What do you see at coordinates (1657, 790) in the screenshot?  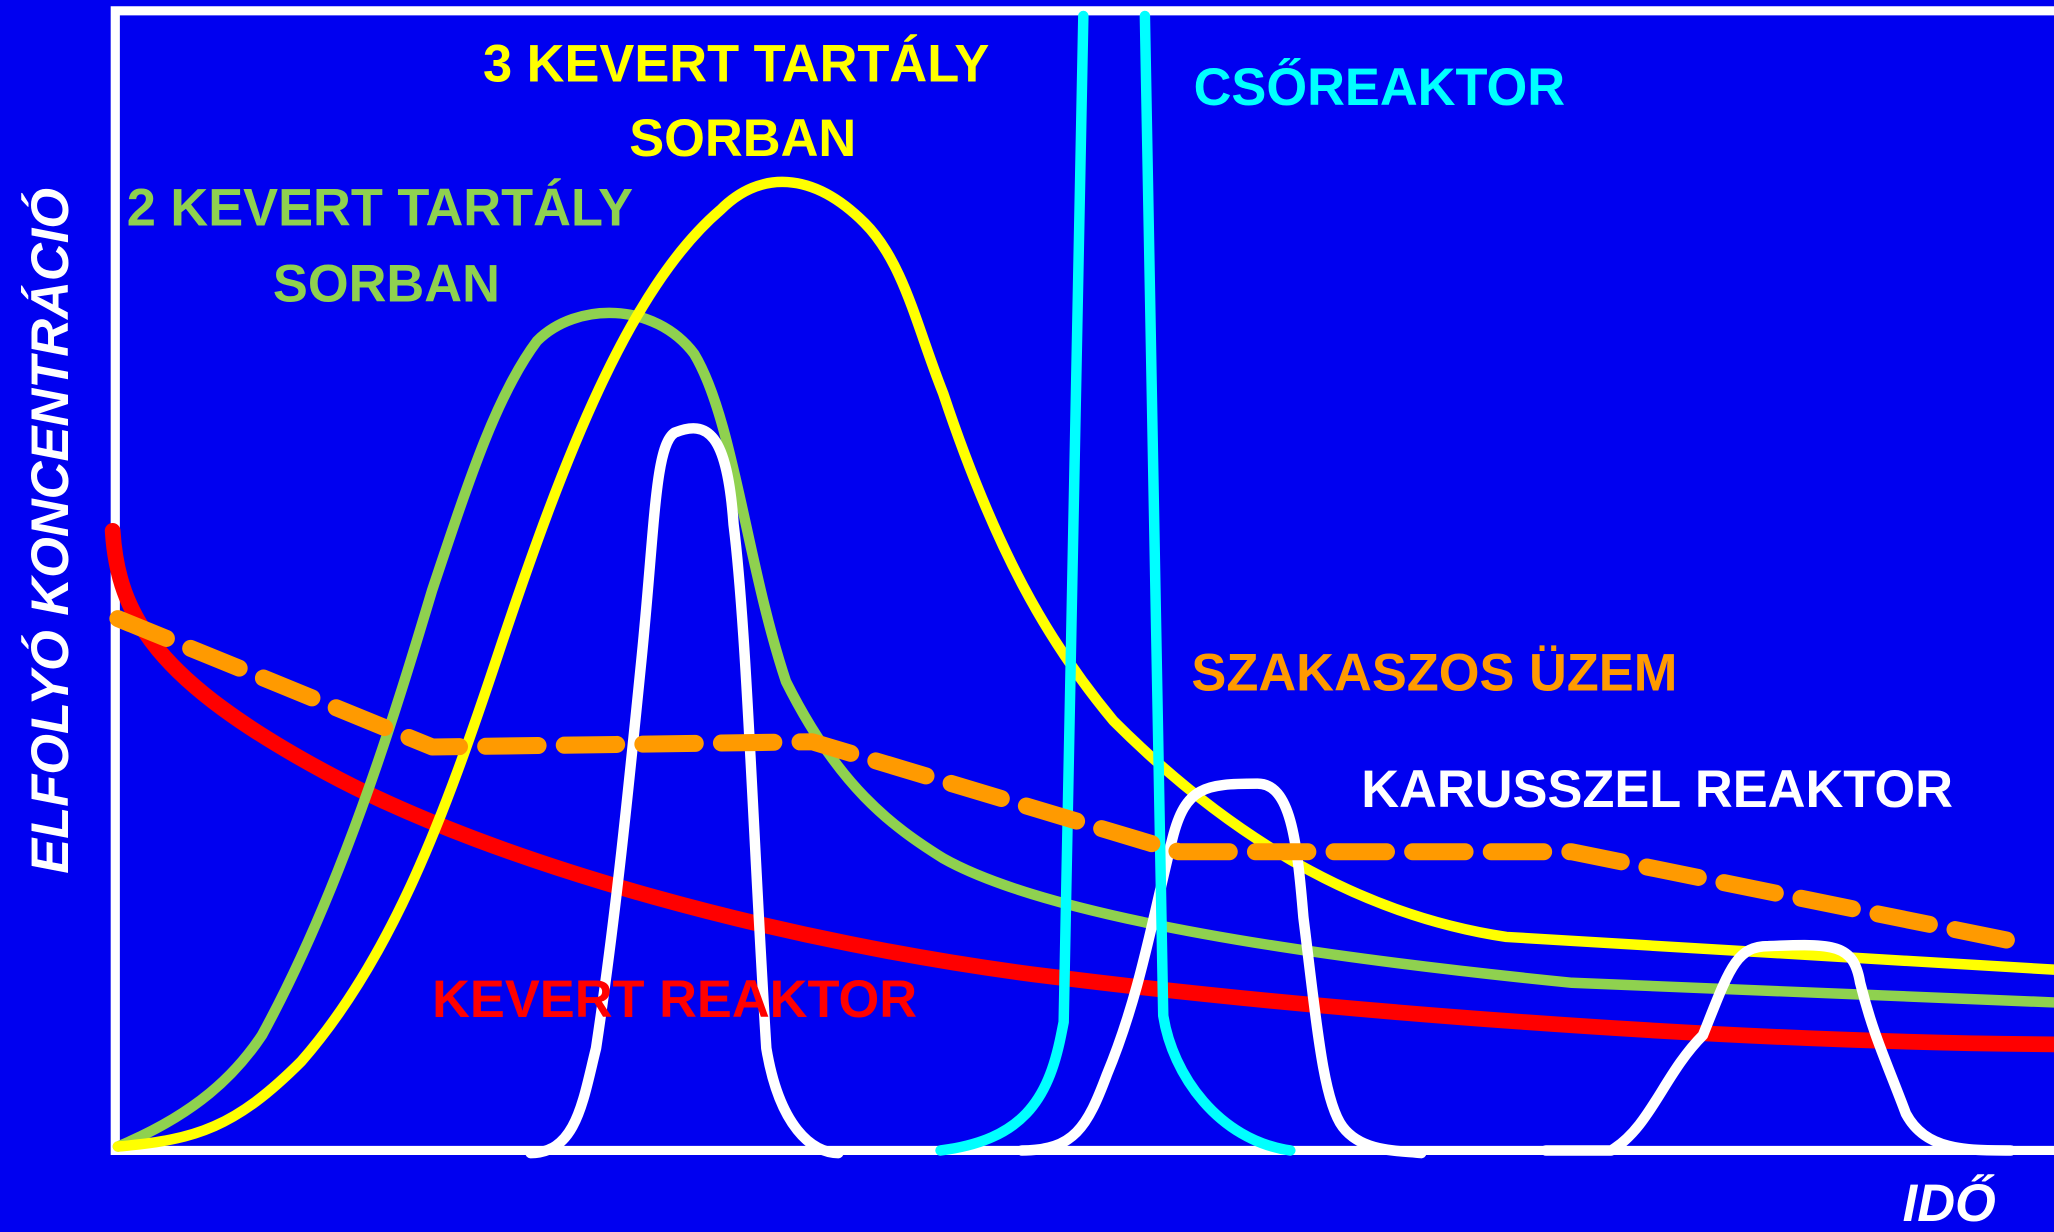 I see `carousel-label: KARUSSZEL REAKTOR` at bounding box center [1657, 790].